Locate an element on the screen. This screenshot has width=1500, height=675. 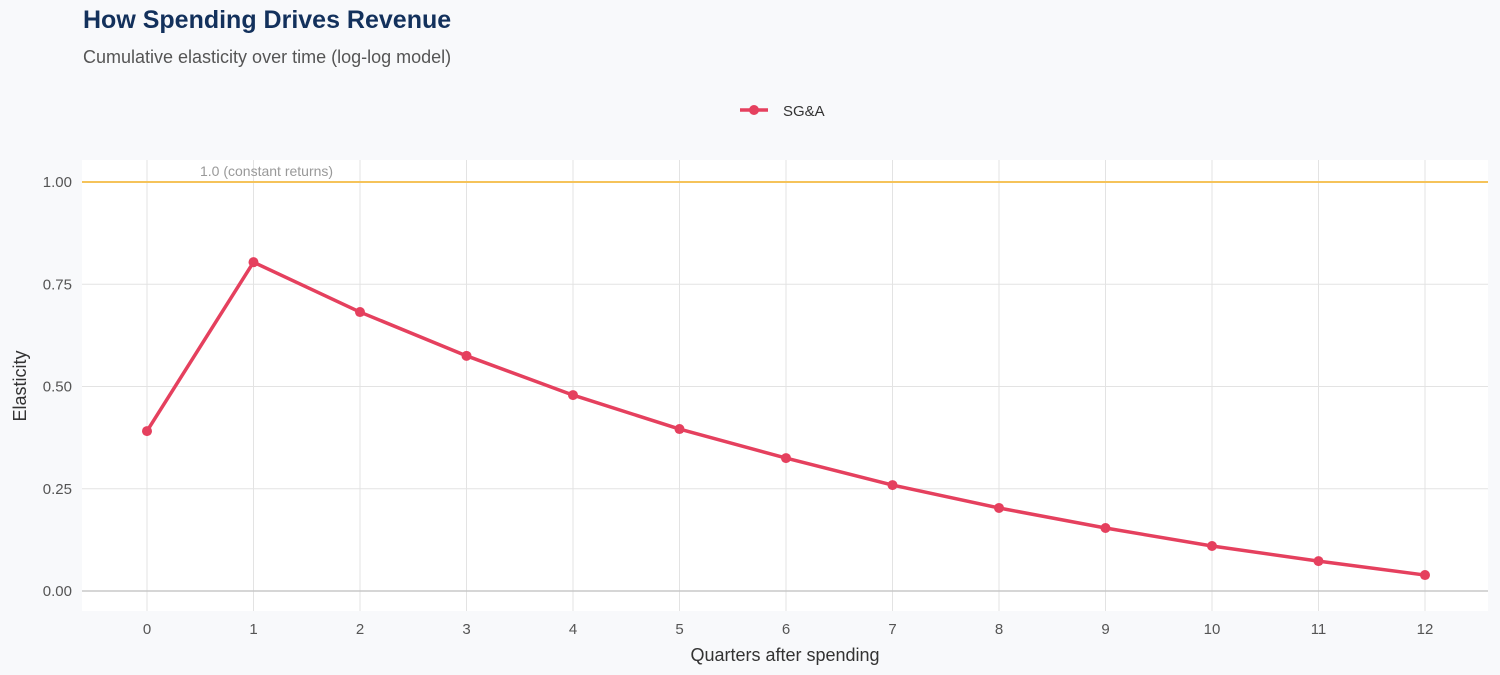
y-tick-label: 0.25 is located at coordinates (57, 489).